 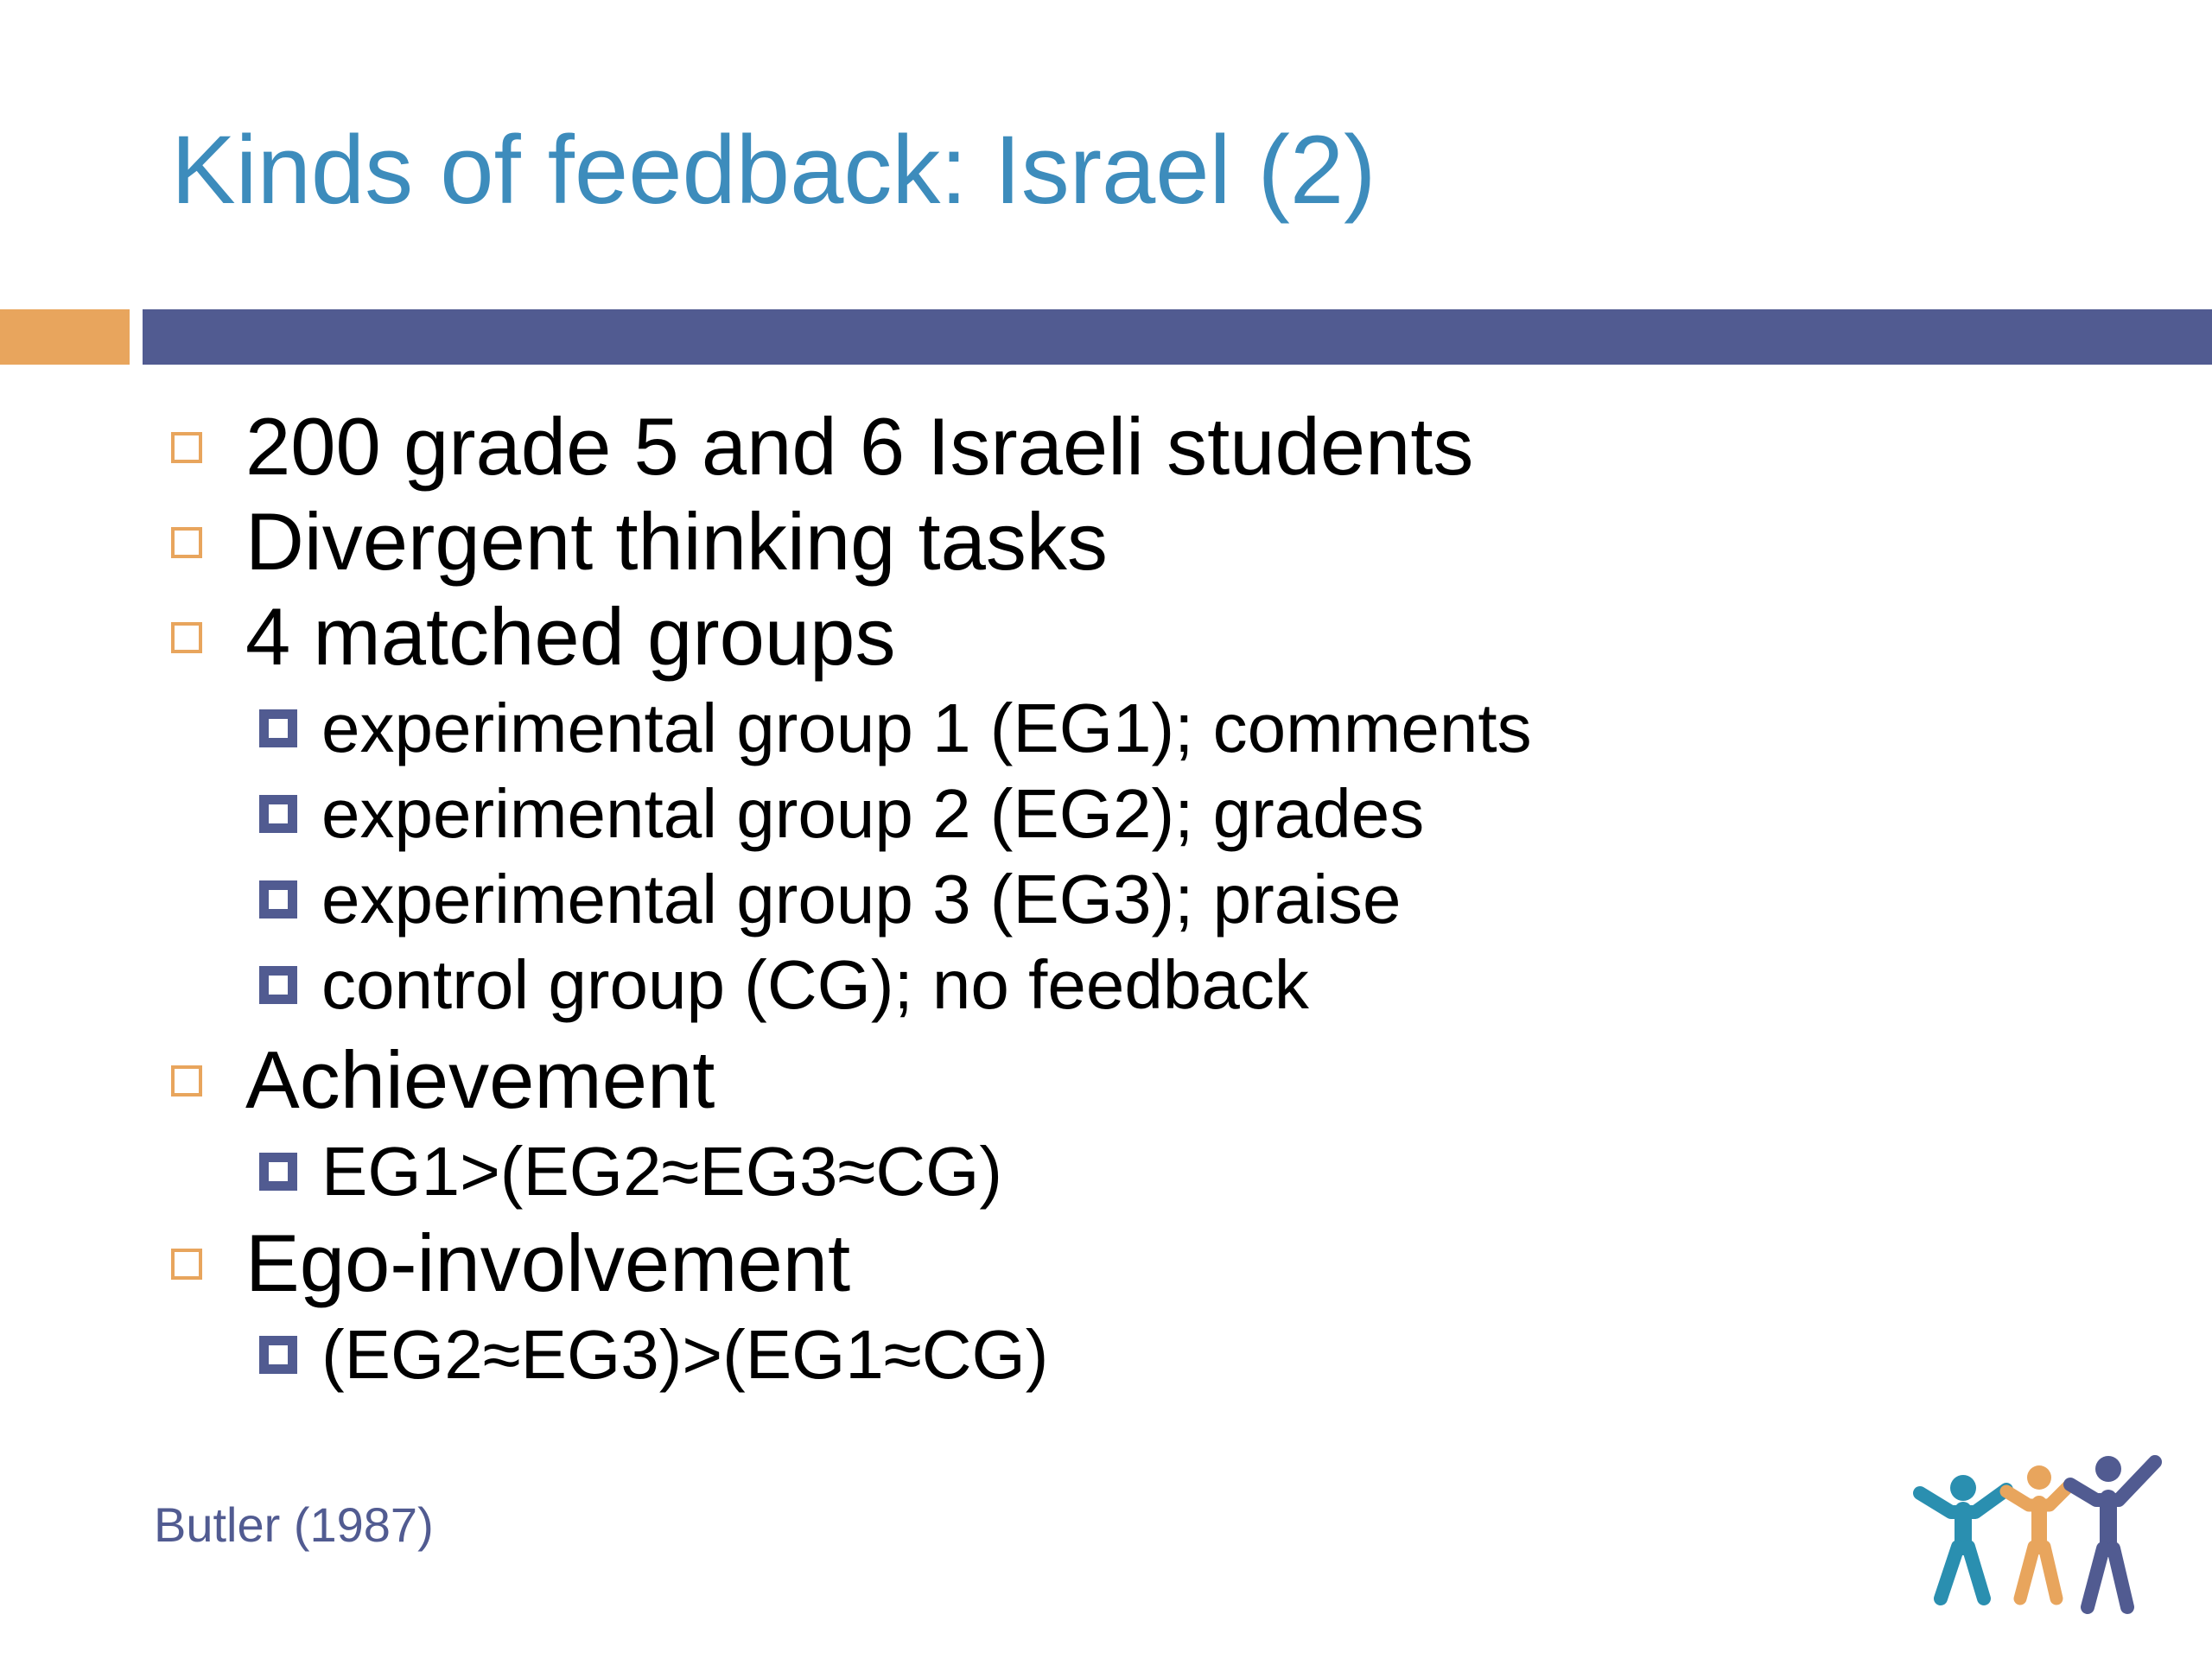 I want to click on bullet-text: Divergent thinking tasks, so click(x=676, y=541).